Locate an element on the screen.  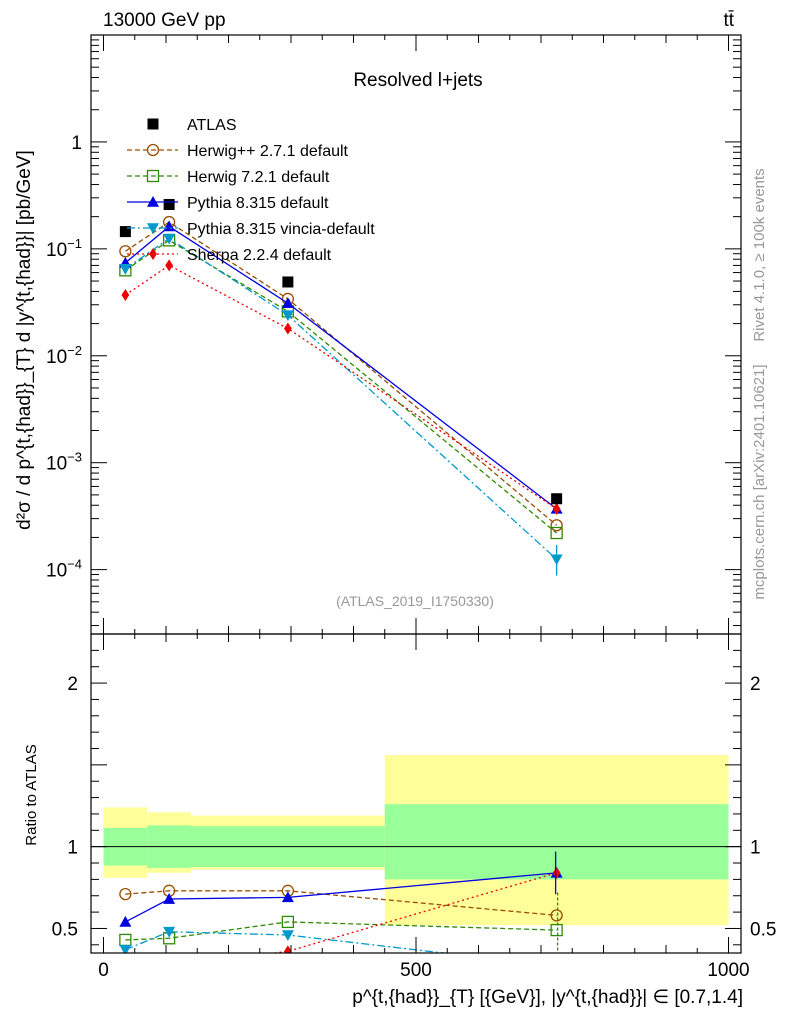
y-axis-label-ratio: Ratio to ATLAS is located at coordinates (31, 794).